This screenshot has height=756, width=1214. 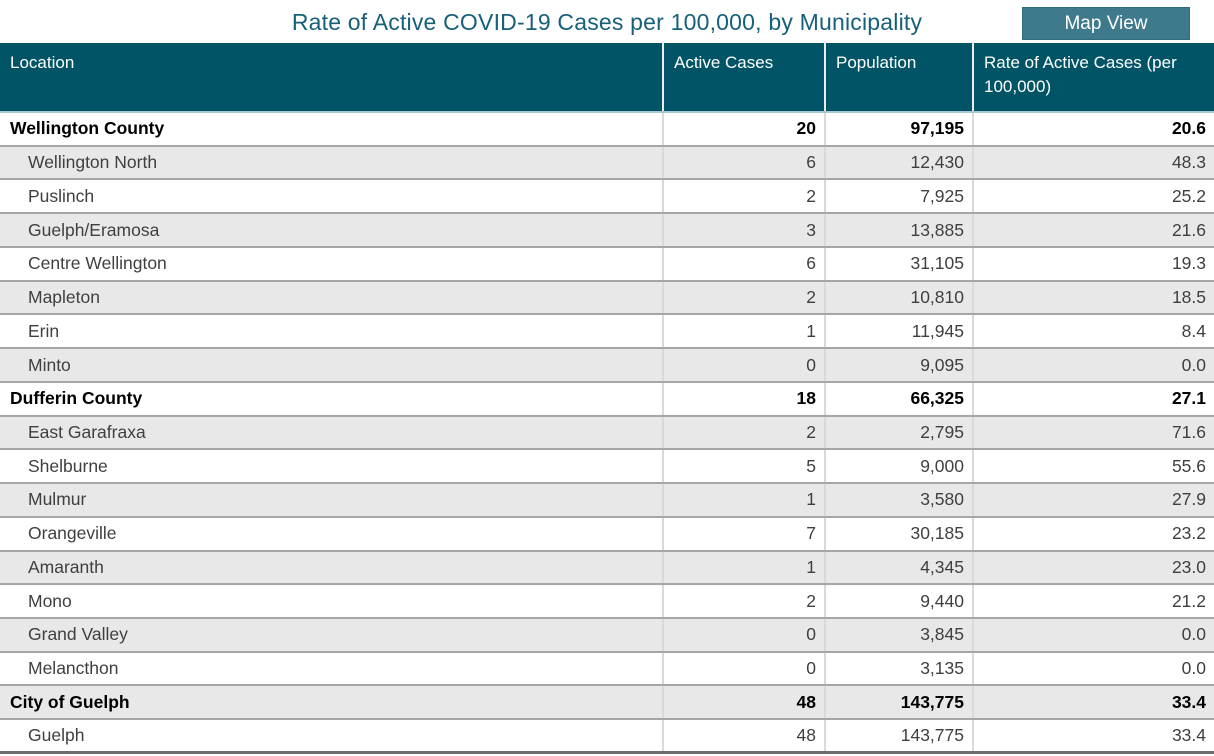 I want to click on population-cell: 31,105, so click(x=898, y=263).